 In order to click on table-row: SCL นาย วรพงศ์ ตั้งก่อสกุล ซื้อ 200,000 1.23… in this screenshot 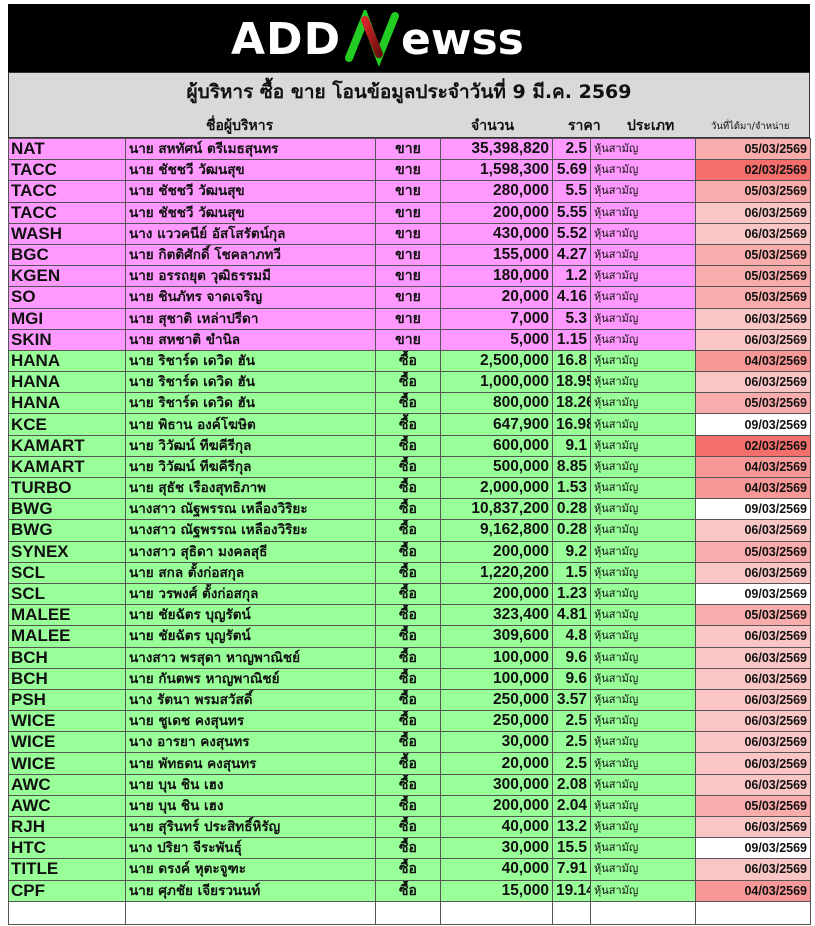, I will do `click(409, 594)`.